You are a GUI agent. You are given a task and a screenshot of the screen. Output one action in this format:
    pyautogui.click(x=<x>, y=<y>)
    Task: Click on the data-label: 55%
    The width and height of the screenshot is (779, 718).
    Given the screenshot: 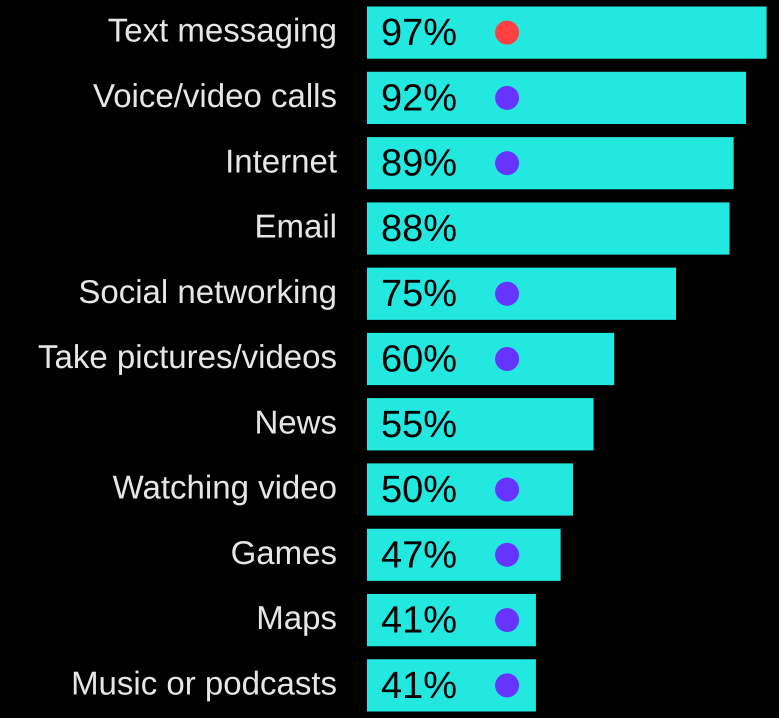 What is the action you would take?
    pyautogui.click(x=419, y=425)
    